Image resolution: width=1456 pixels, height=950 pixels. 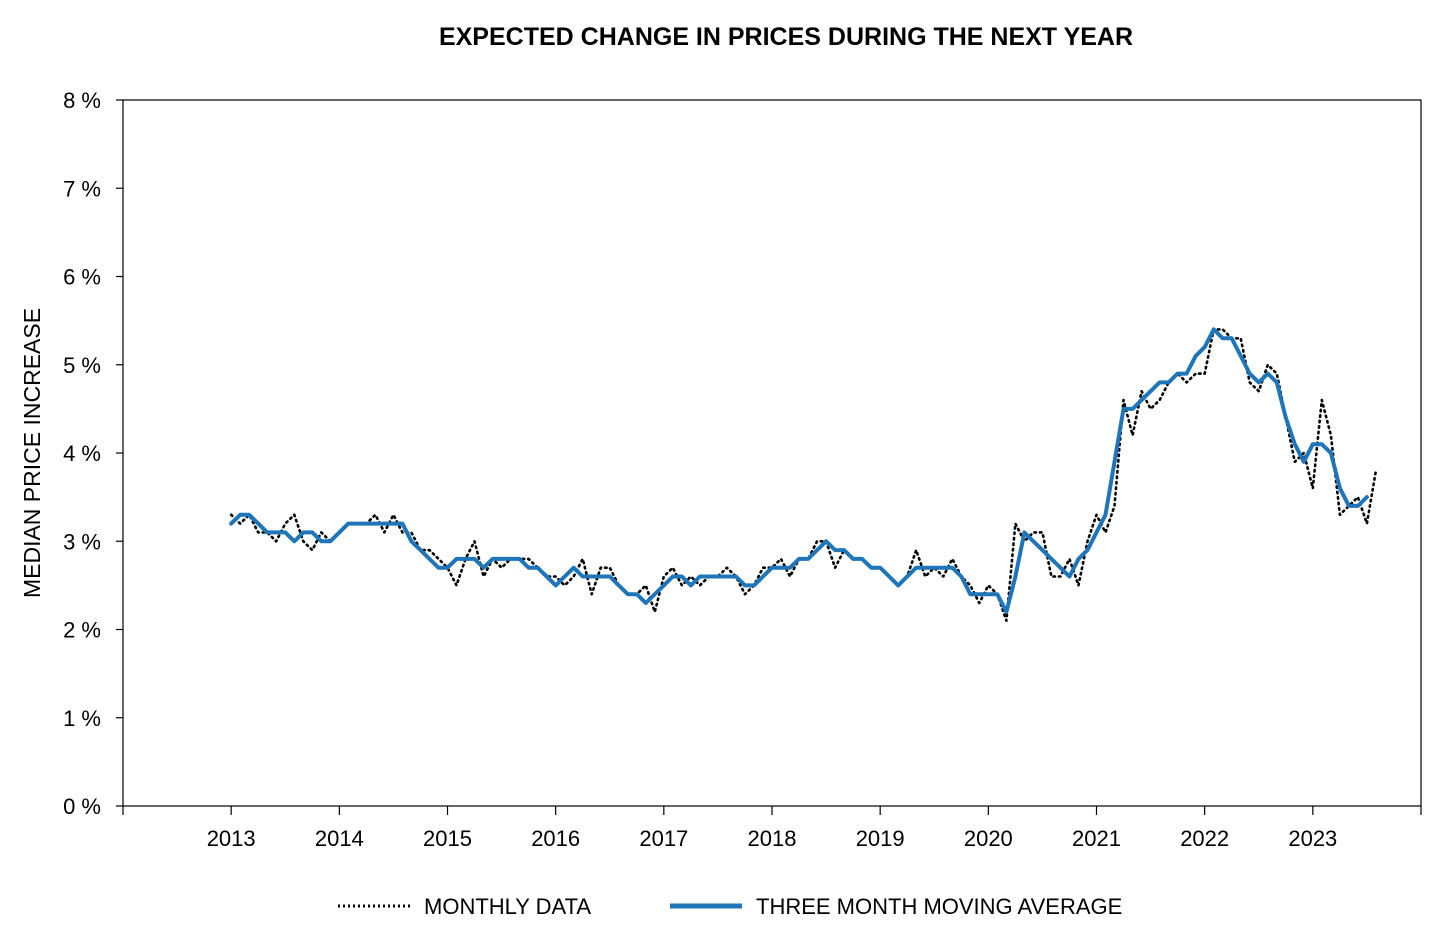 What do you see at coordinates (447, 838) in the screenshot?
I see `x-tick-label: 2015` at bounding box center [447, 838].